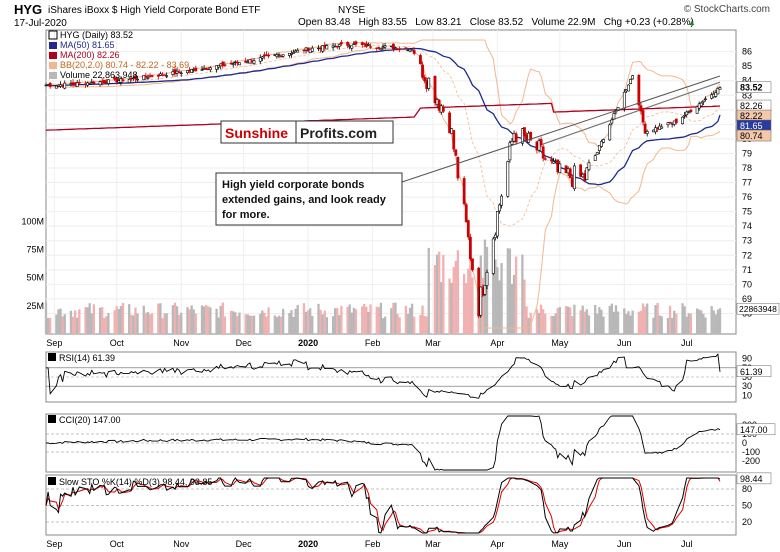  I want to click on cci-swatch, so click(52, 419).